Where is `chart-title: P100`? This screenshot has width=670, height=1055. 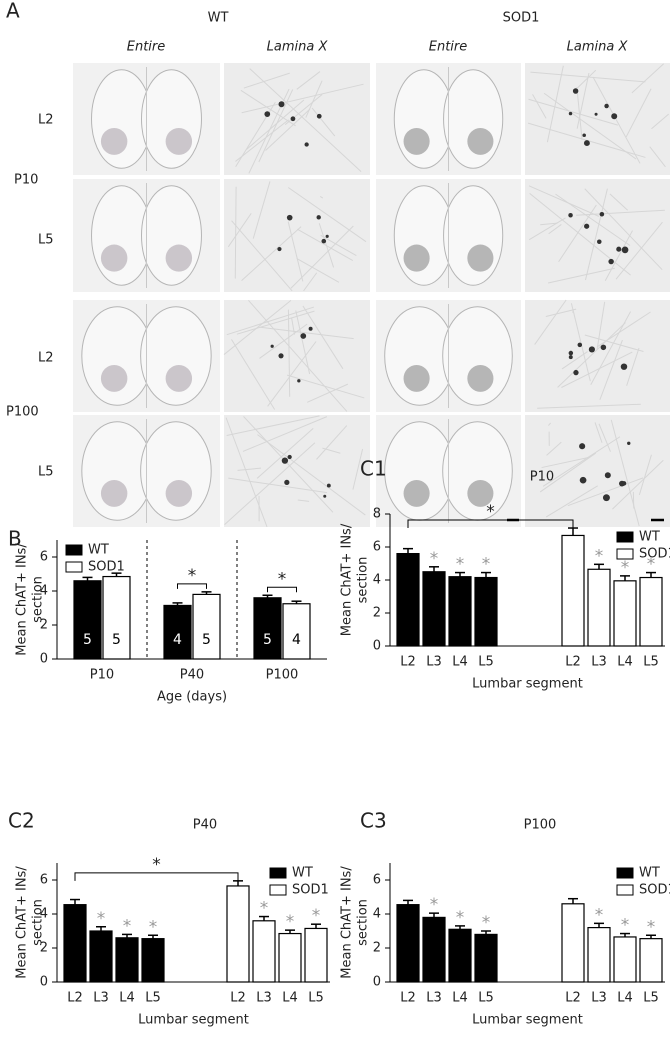 chart-title: P100 is located at coordinates (540, 825).